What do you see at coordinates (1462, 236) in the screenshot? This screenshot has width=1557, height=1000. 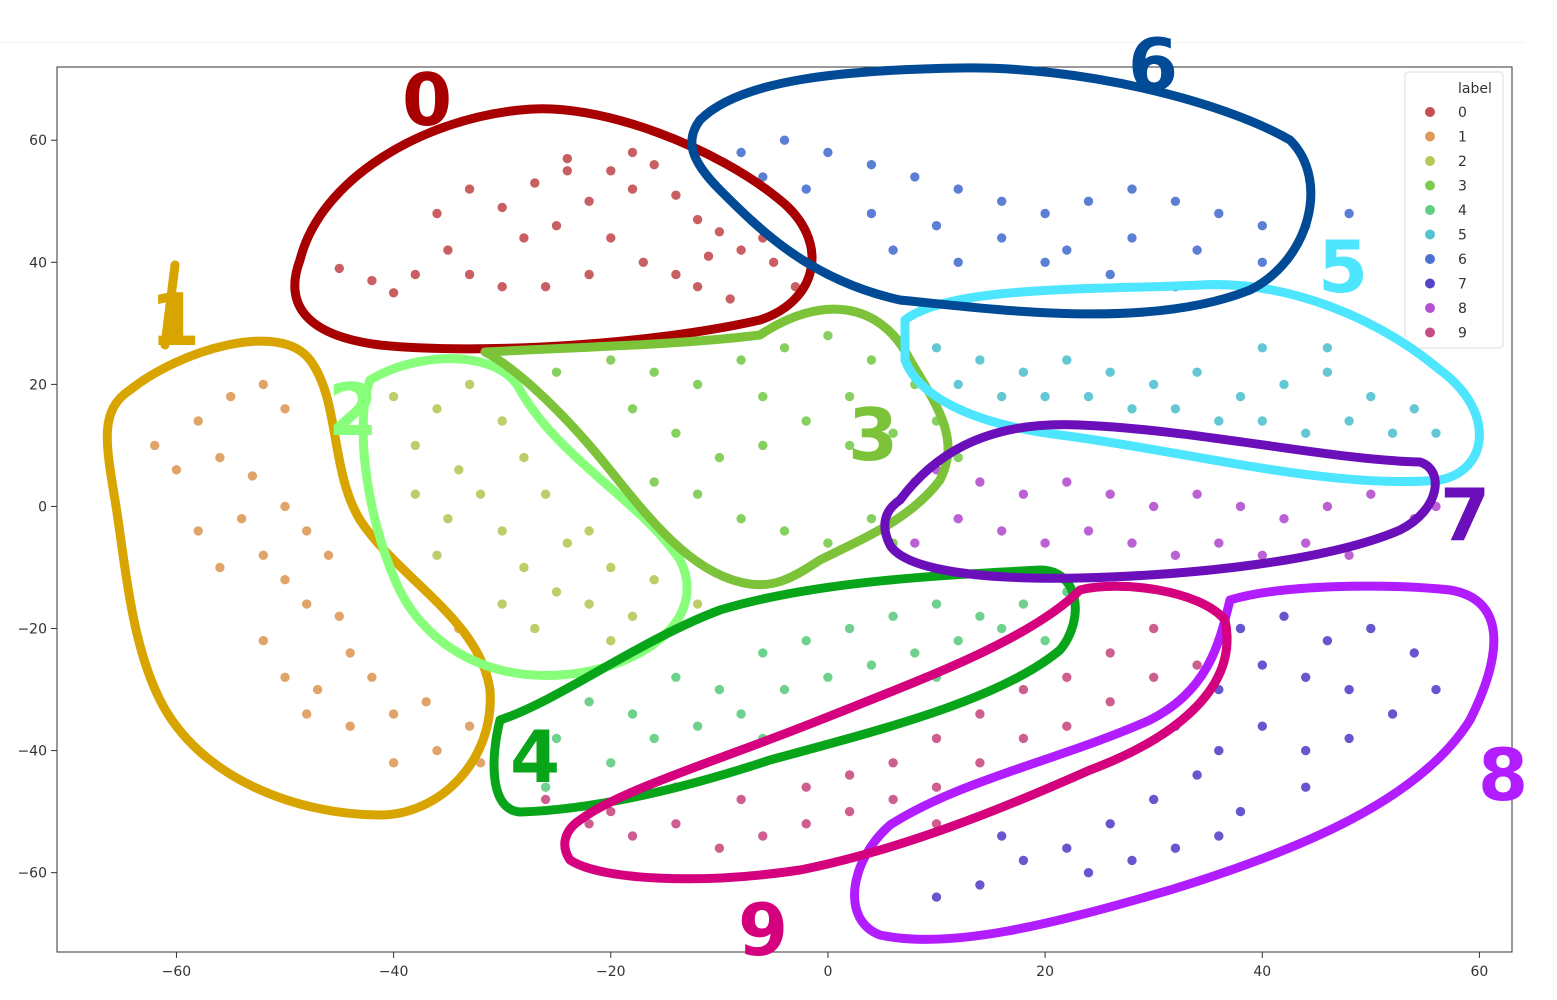 I see `legend-label-5: 5` at bounding box center [1462, 236].